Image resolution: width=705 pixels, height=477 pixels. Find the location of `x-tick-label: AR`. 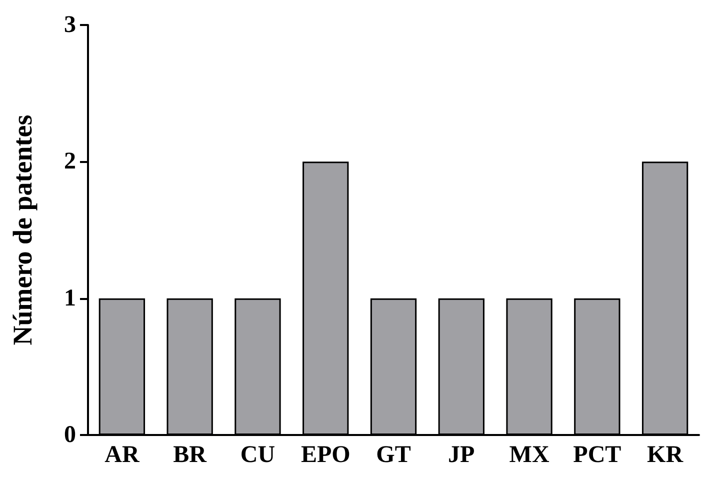

x-tick-label: AR is located at coordinates (122, 455).